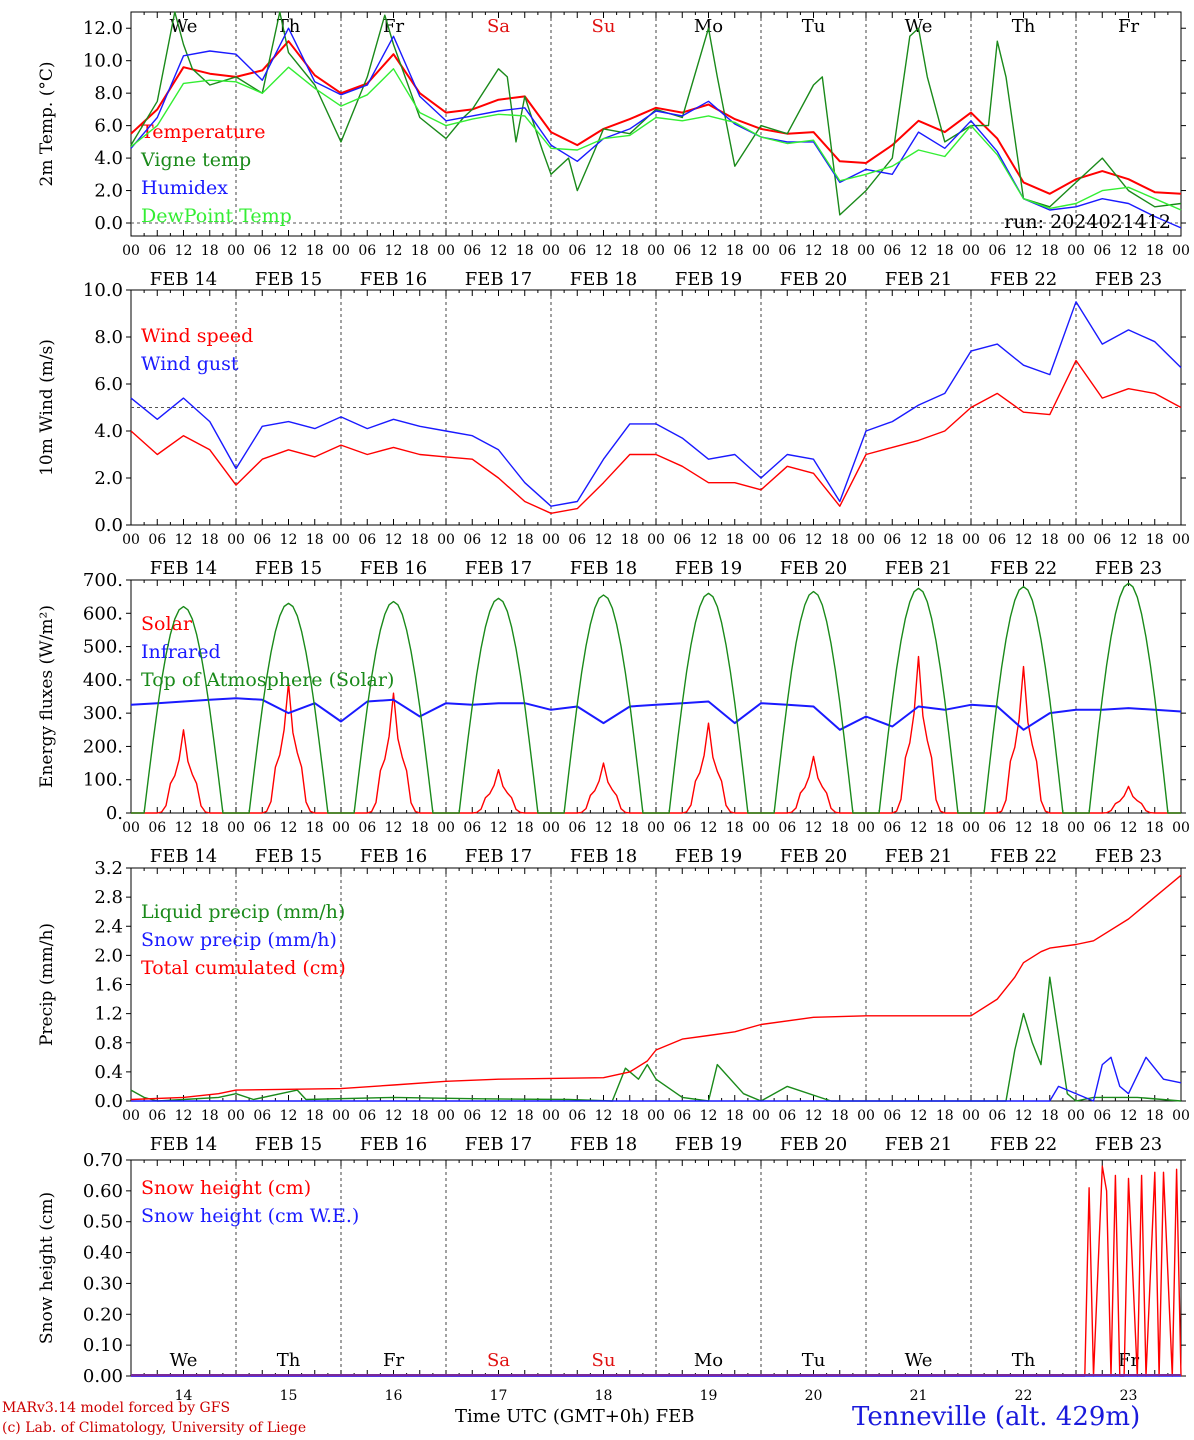 This screenshot has height=1440, width=1194. What do you see at coordinates (103, 1160) in the screenshot?
I see `y-tick-label: 0.70` at bounding box center [103, 1160].